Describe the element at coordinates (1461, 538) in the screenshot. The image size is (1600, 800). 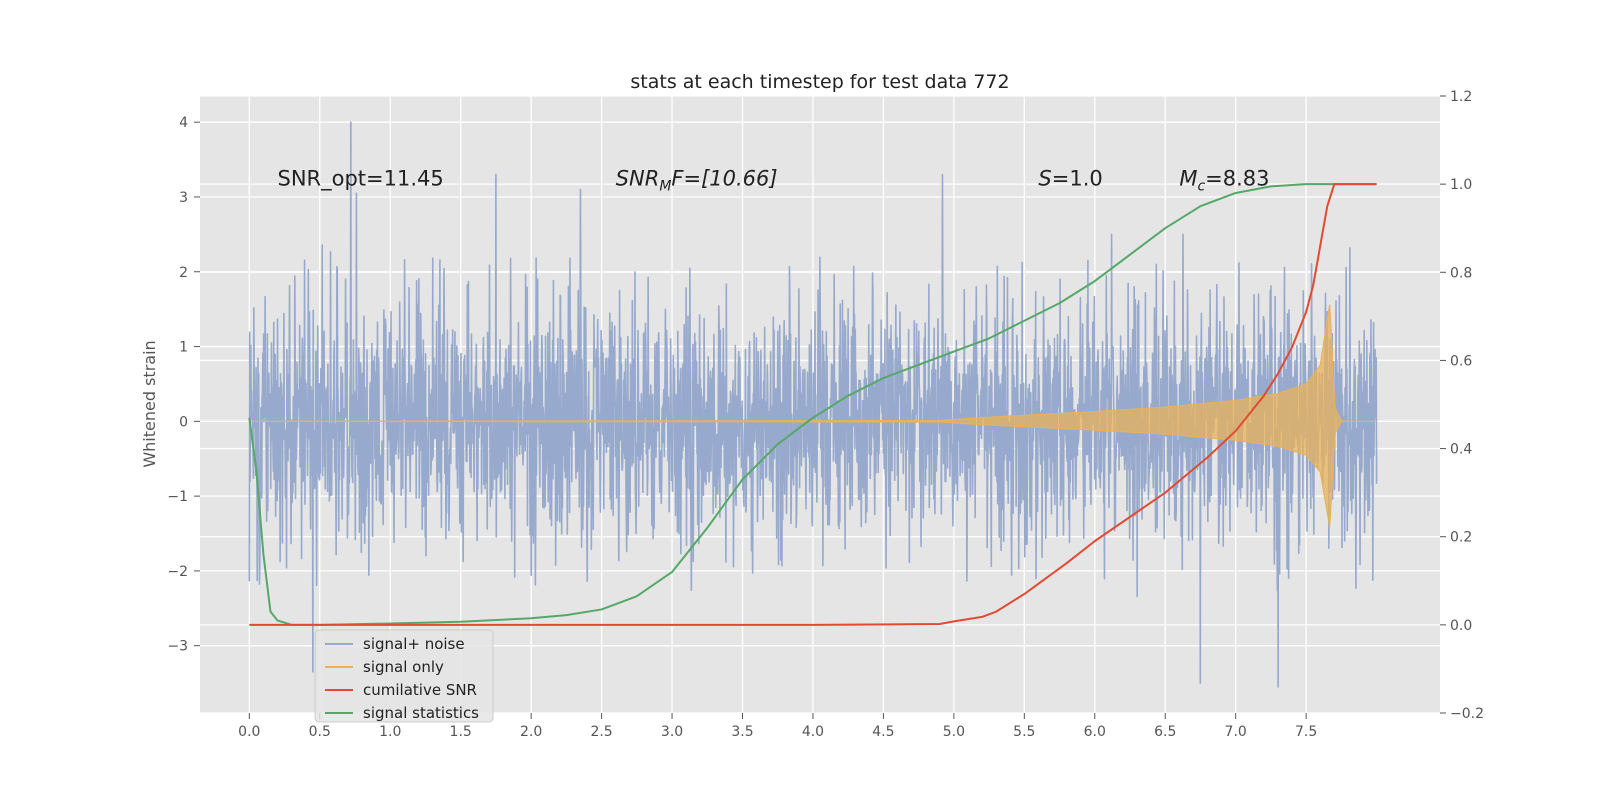
I see `y-tick-label-right: 0.2` at that location.